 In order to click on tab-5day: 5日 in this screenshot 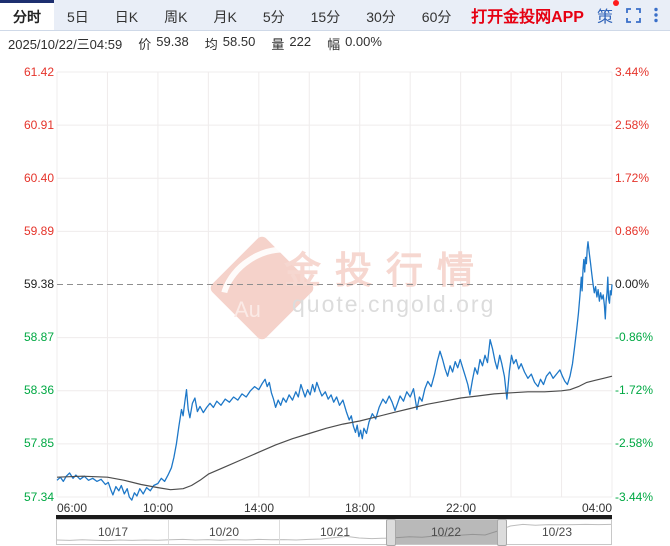, I will do `click(78, 15)`.